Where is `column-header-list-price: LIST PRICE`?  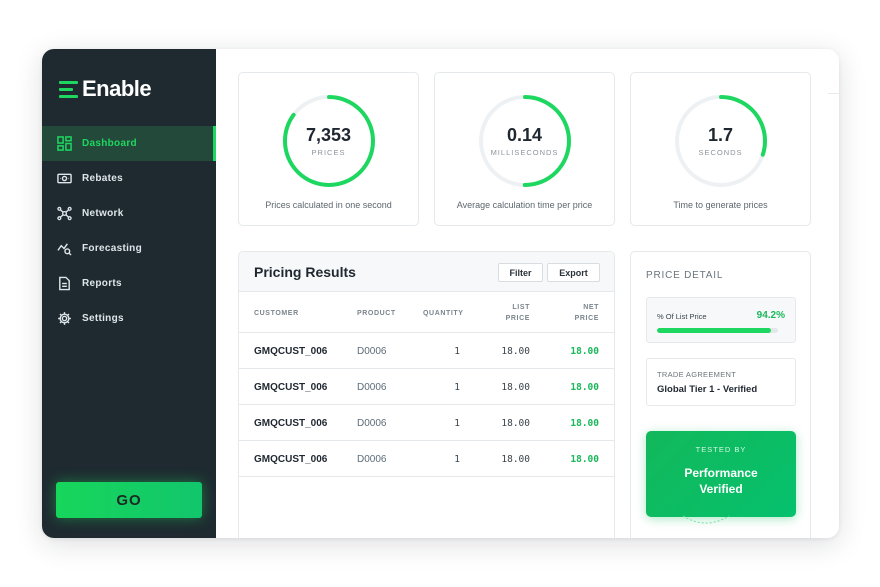 column-header-list-price: LIST PRICE is located at coordinates (518, 313).